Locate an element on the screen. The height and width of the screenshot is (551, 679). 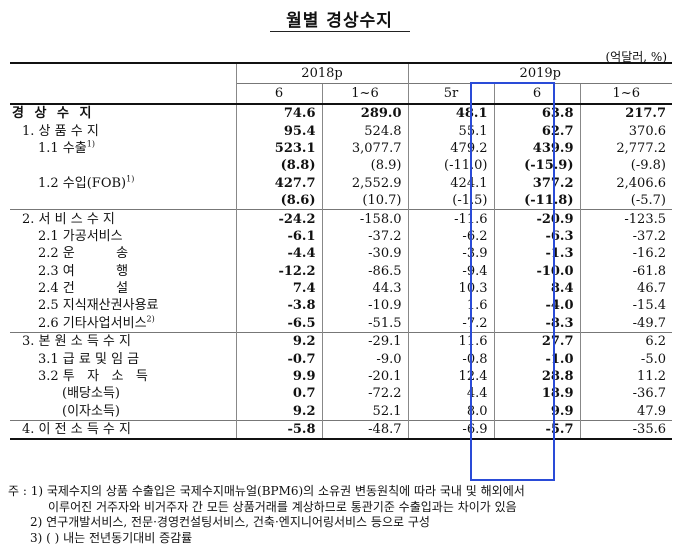
row-label: 1. 상 품 수 지 is located at coordinates (123, 130).